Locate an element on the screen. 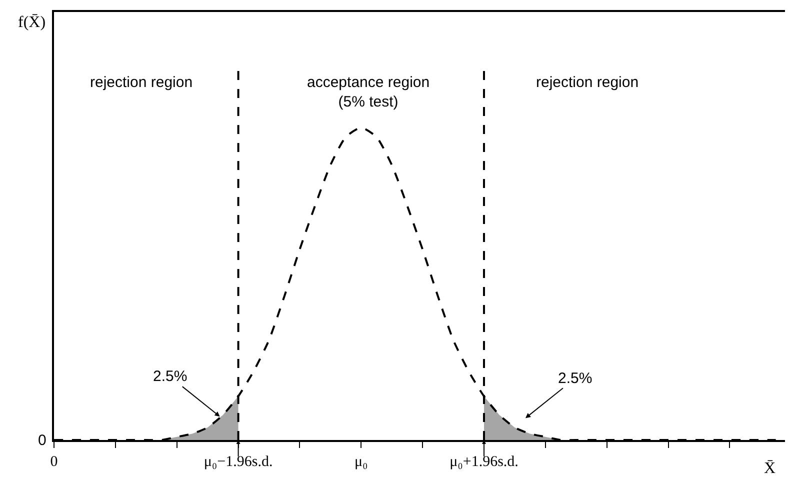 Image resolution: width=802 pixels, height=481 pixels. text: acceptance region (5% test) is located at coordinates (368, 92).